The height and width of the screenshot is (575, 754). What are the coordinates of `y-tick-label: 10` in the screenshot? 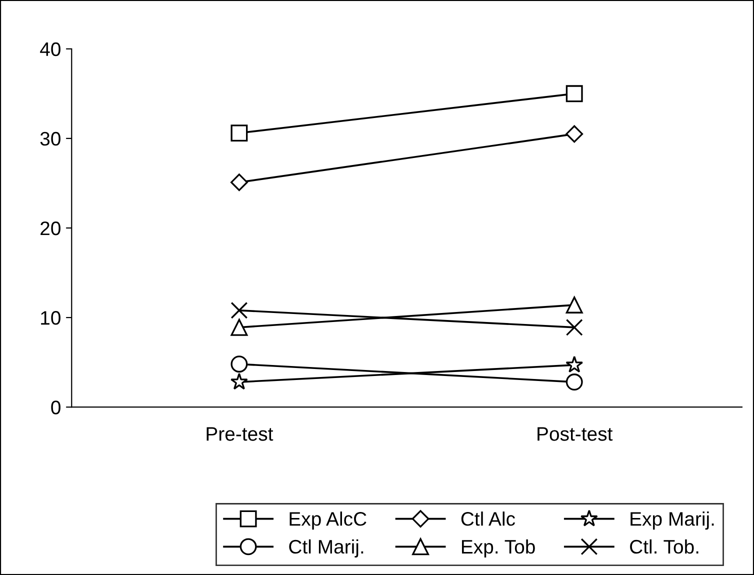 It's located at (50, 318).